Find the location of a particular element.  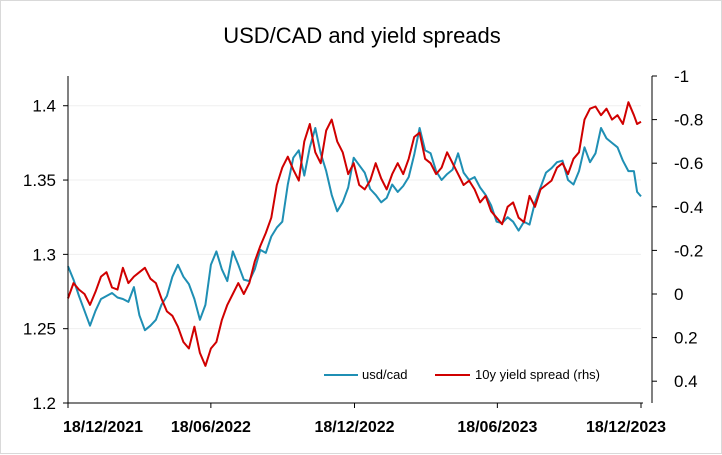

y2-tick-label: -0.4 is located at coordinates (688, 207).